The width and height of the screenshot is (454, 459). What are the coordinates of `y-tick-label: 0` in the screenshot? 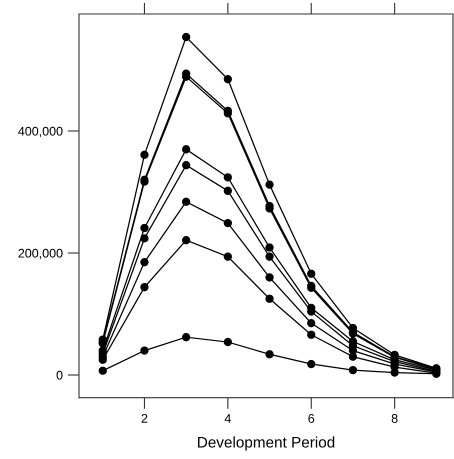 It's located at (59, 375).